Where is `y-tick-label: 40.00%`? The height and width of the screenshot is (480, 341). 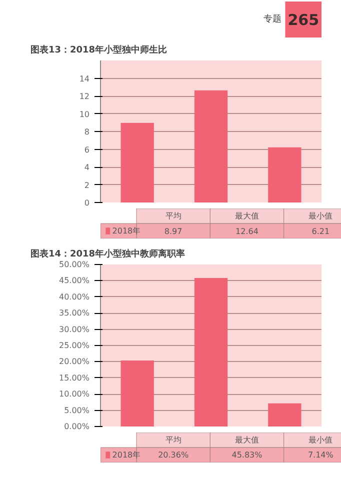
y-tick-label: 40.00% is located at coordinates (74, 297).